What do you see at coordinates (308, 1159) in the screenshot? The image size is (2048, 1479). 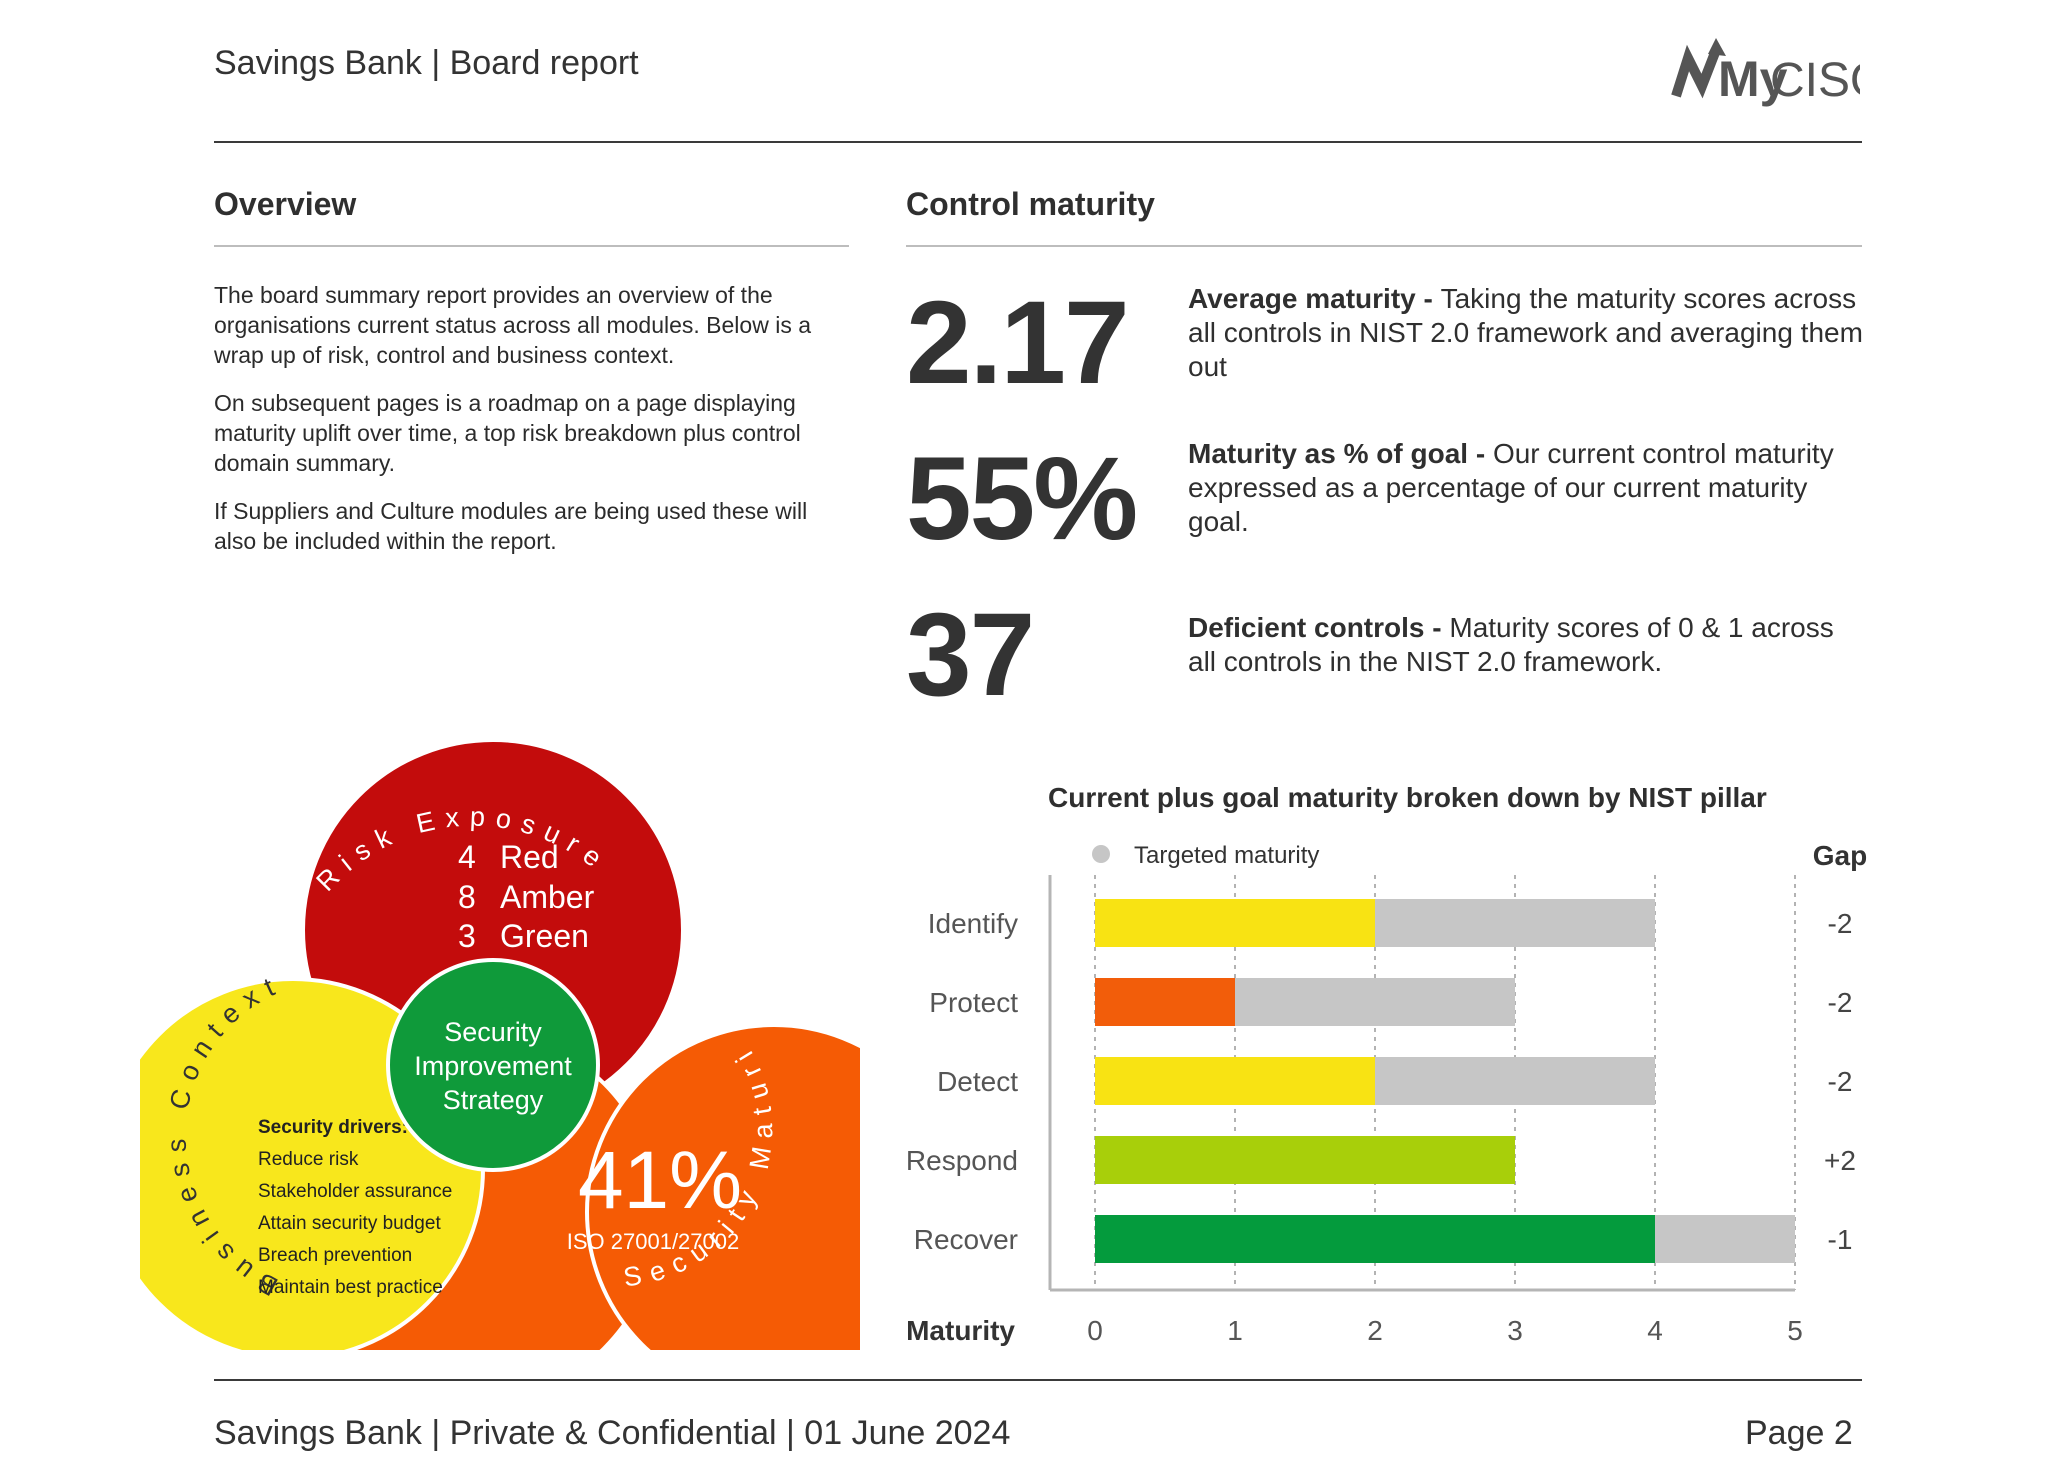 I see `driver-item: Reduce risk` at bounding box center [308, 1159].